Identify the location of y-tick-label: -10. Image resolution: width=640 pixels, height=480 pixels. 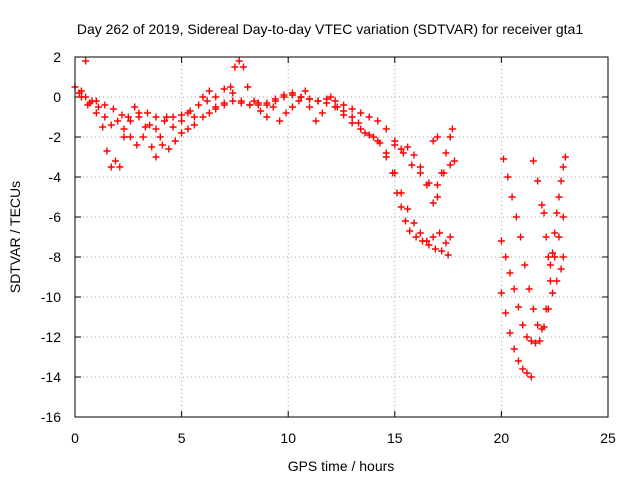
(51, 297).